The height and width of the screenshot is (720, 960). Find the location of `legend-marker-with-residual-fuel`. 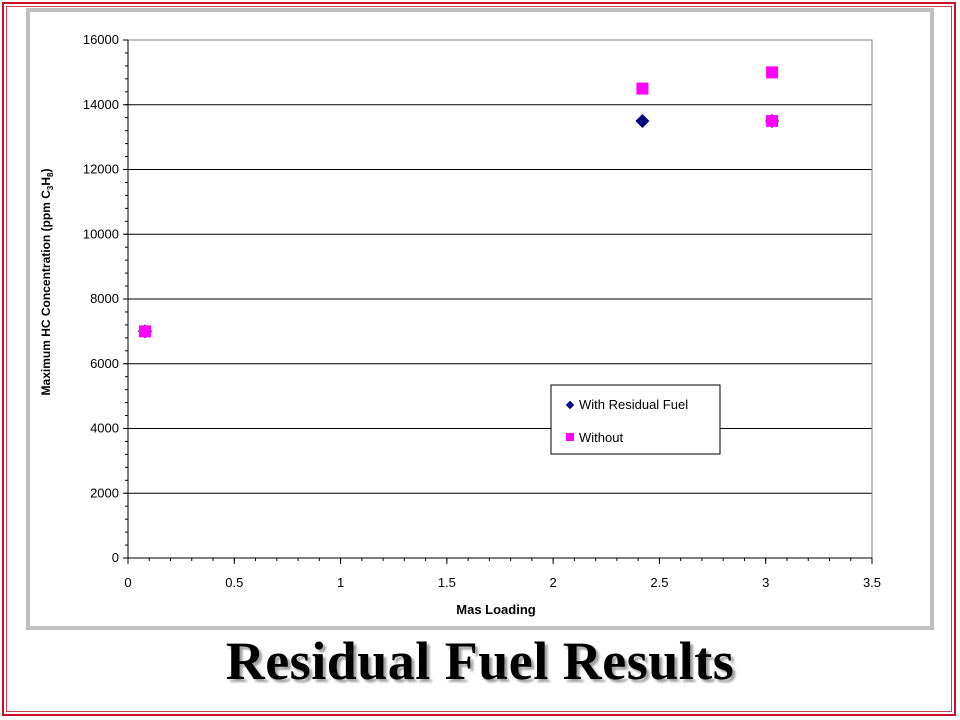

legend-marker-with-residual-fuel is located at coordinates (570, 405).